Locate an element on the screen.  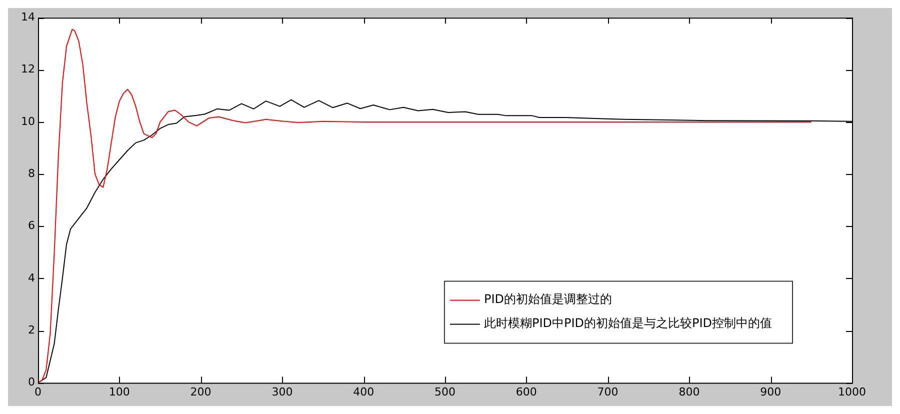
x-tick-label: 100 is located at coordinates (119, 391).